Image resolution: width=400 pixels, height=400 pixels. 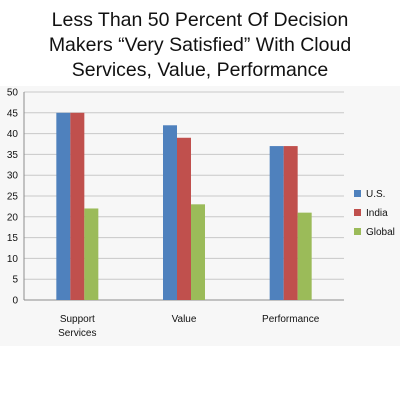 What do you see at coordinates (13, 176) in the screenshot?
I see `y-tick-label: 30` at bounding box center [13, 176].